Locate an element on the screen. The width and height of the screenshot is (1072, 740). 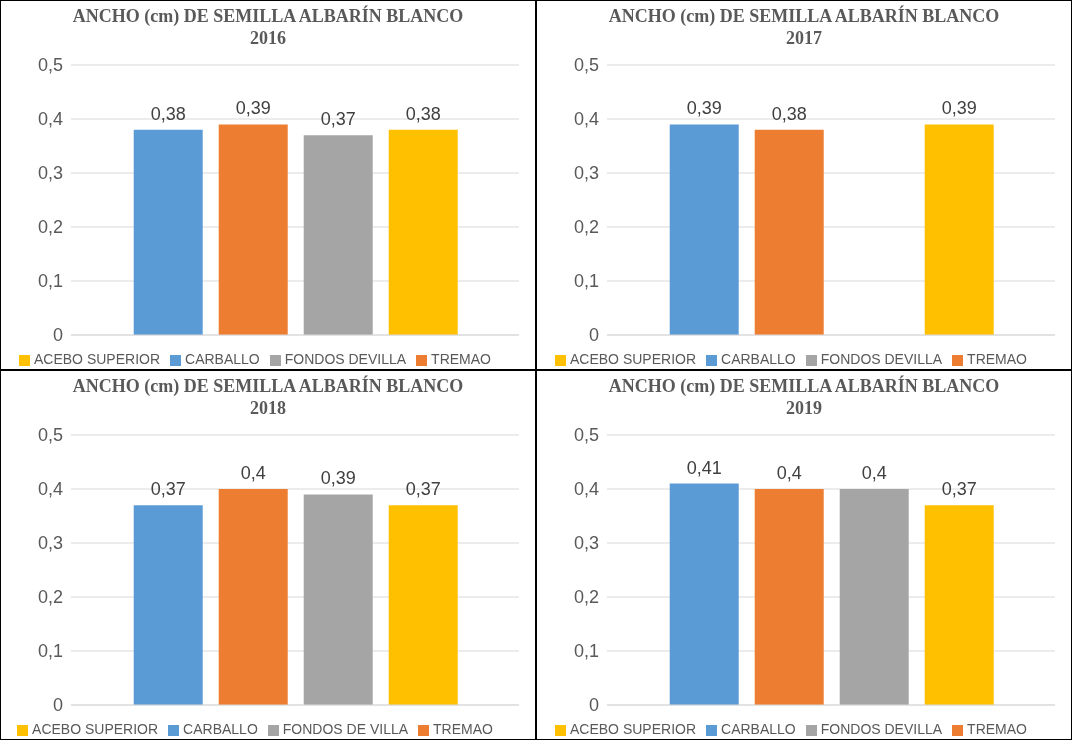
chart-title: ANCHO (cm) DE SEMILLA ALBARÍN BLANCO 2019 is located at coordinates (804, 397).